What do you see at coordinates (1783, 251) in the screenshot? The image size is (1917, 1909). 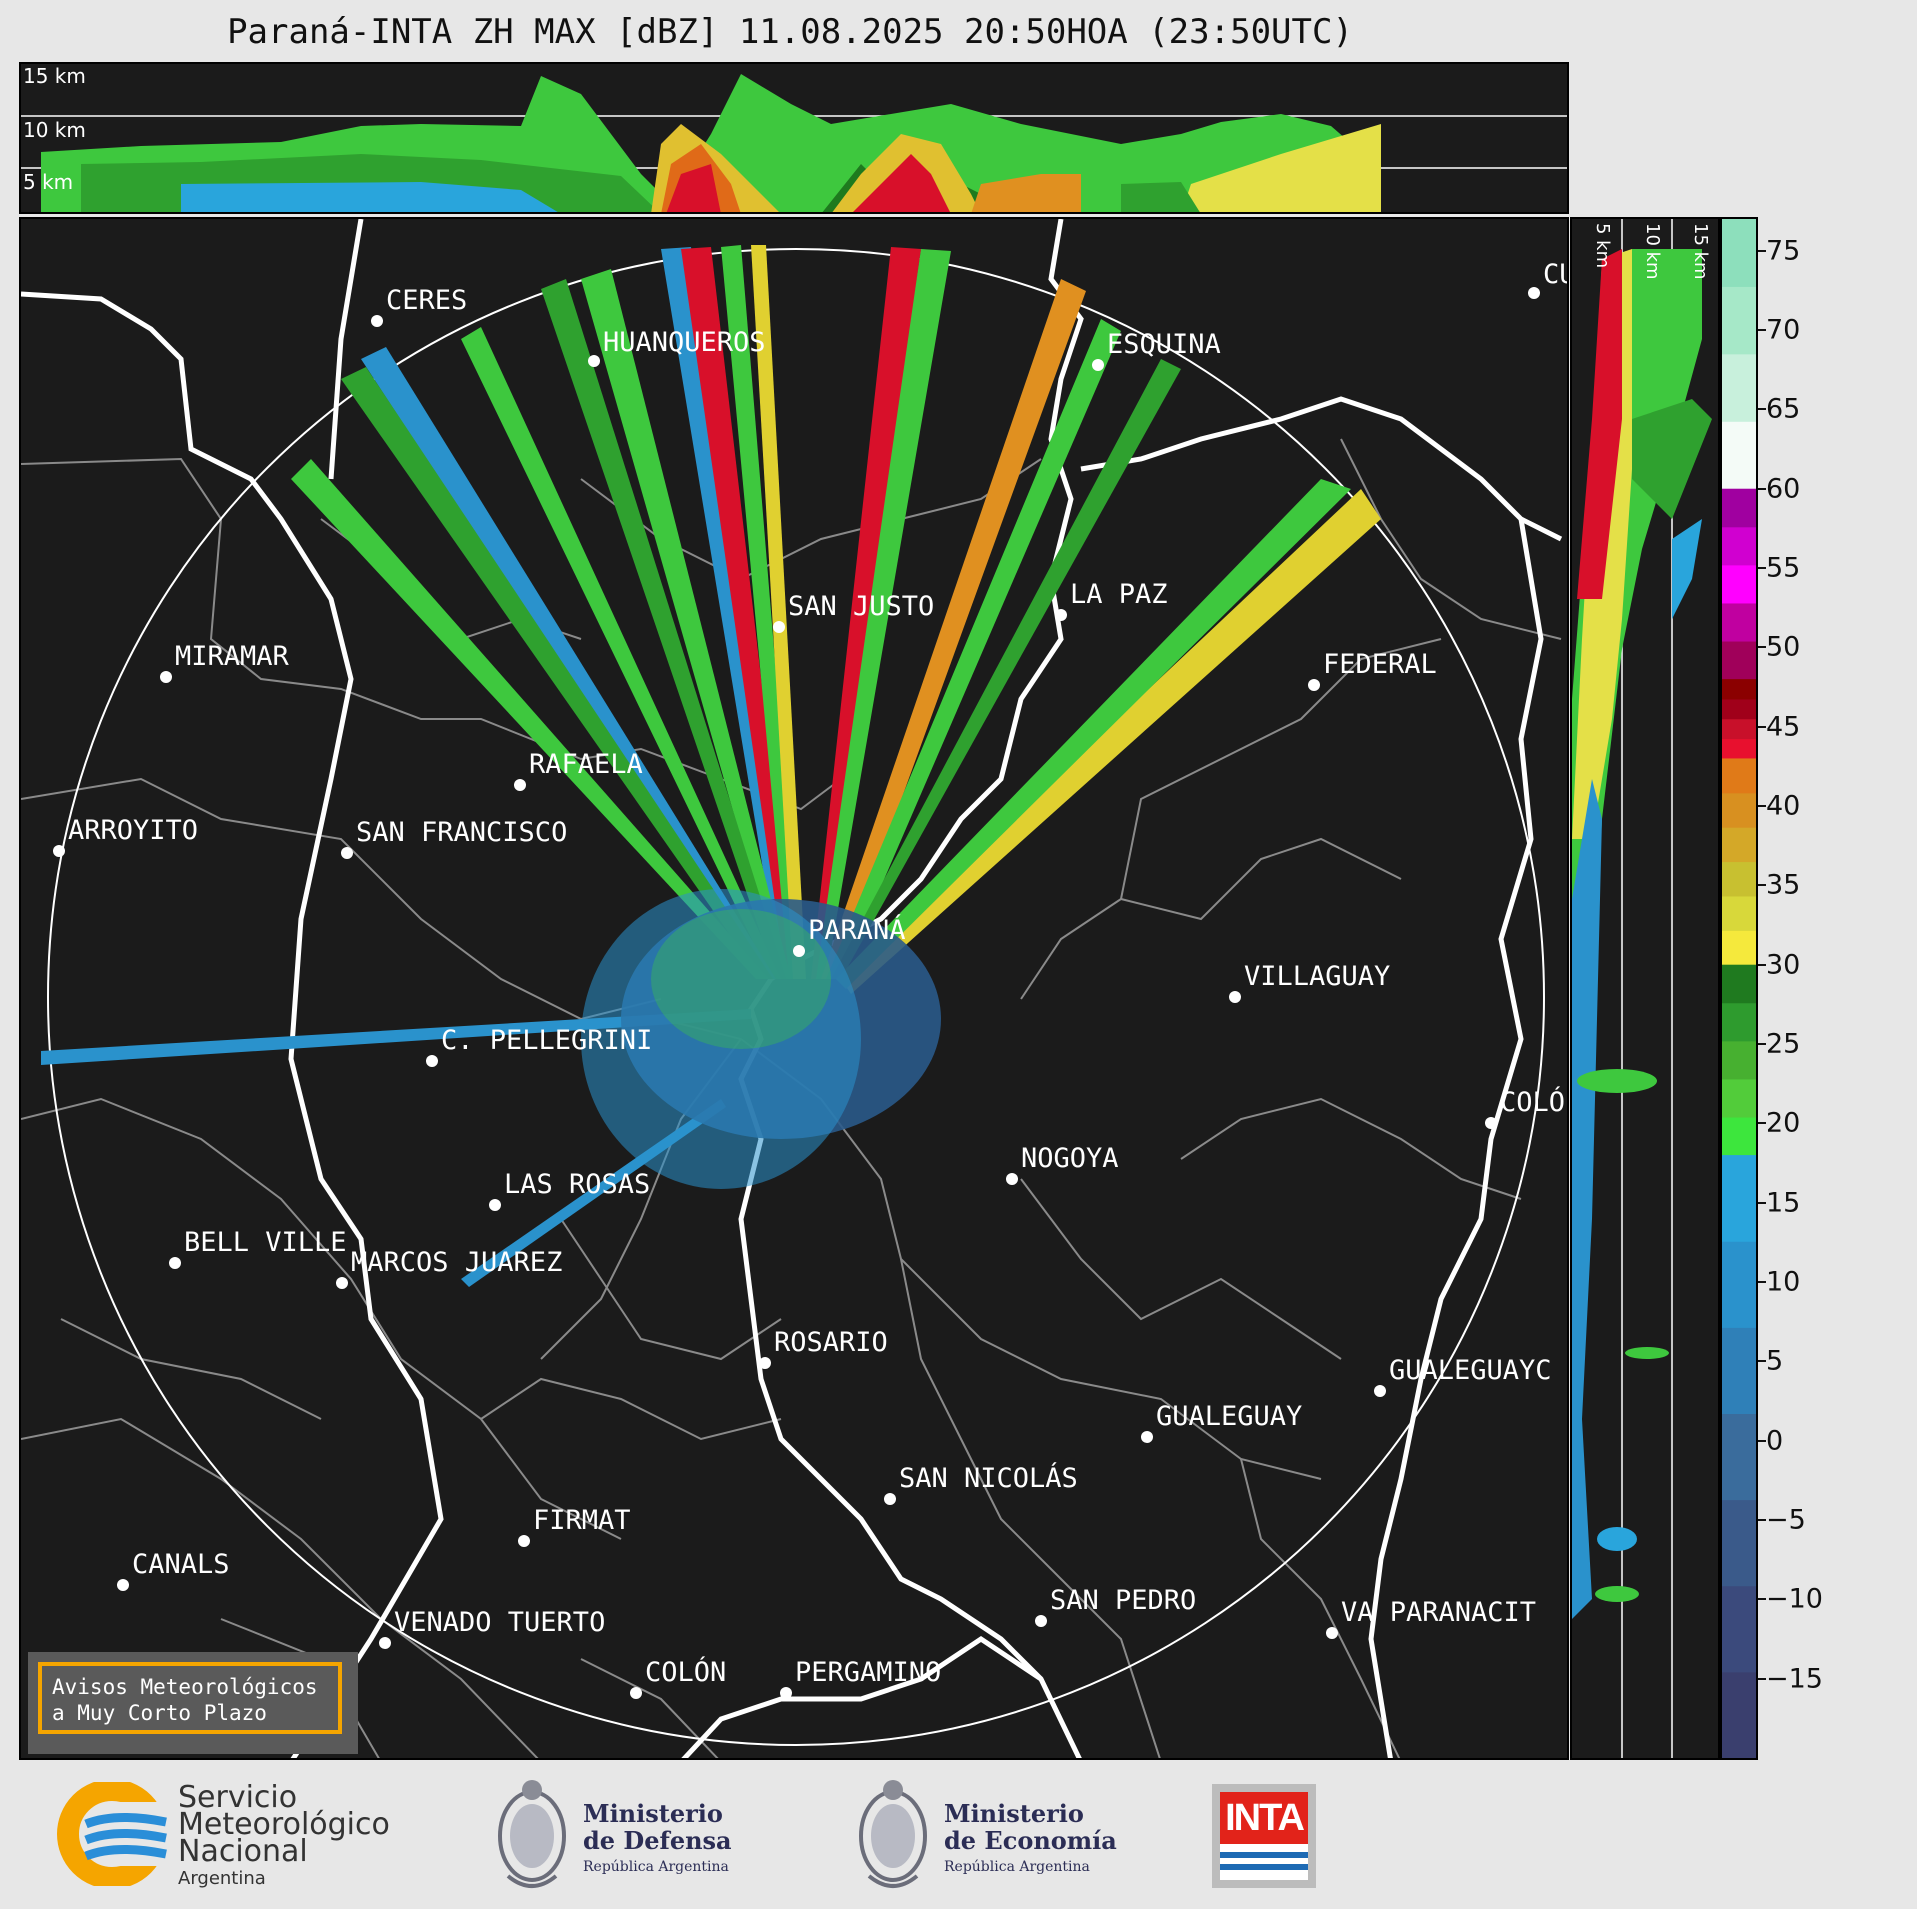 I see `colorbar-tick-label: 75` at bounding box center [1783, 251].